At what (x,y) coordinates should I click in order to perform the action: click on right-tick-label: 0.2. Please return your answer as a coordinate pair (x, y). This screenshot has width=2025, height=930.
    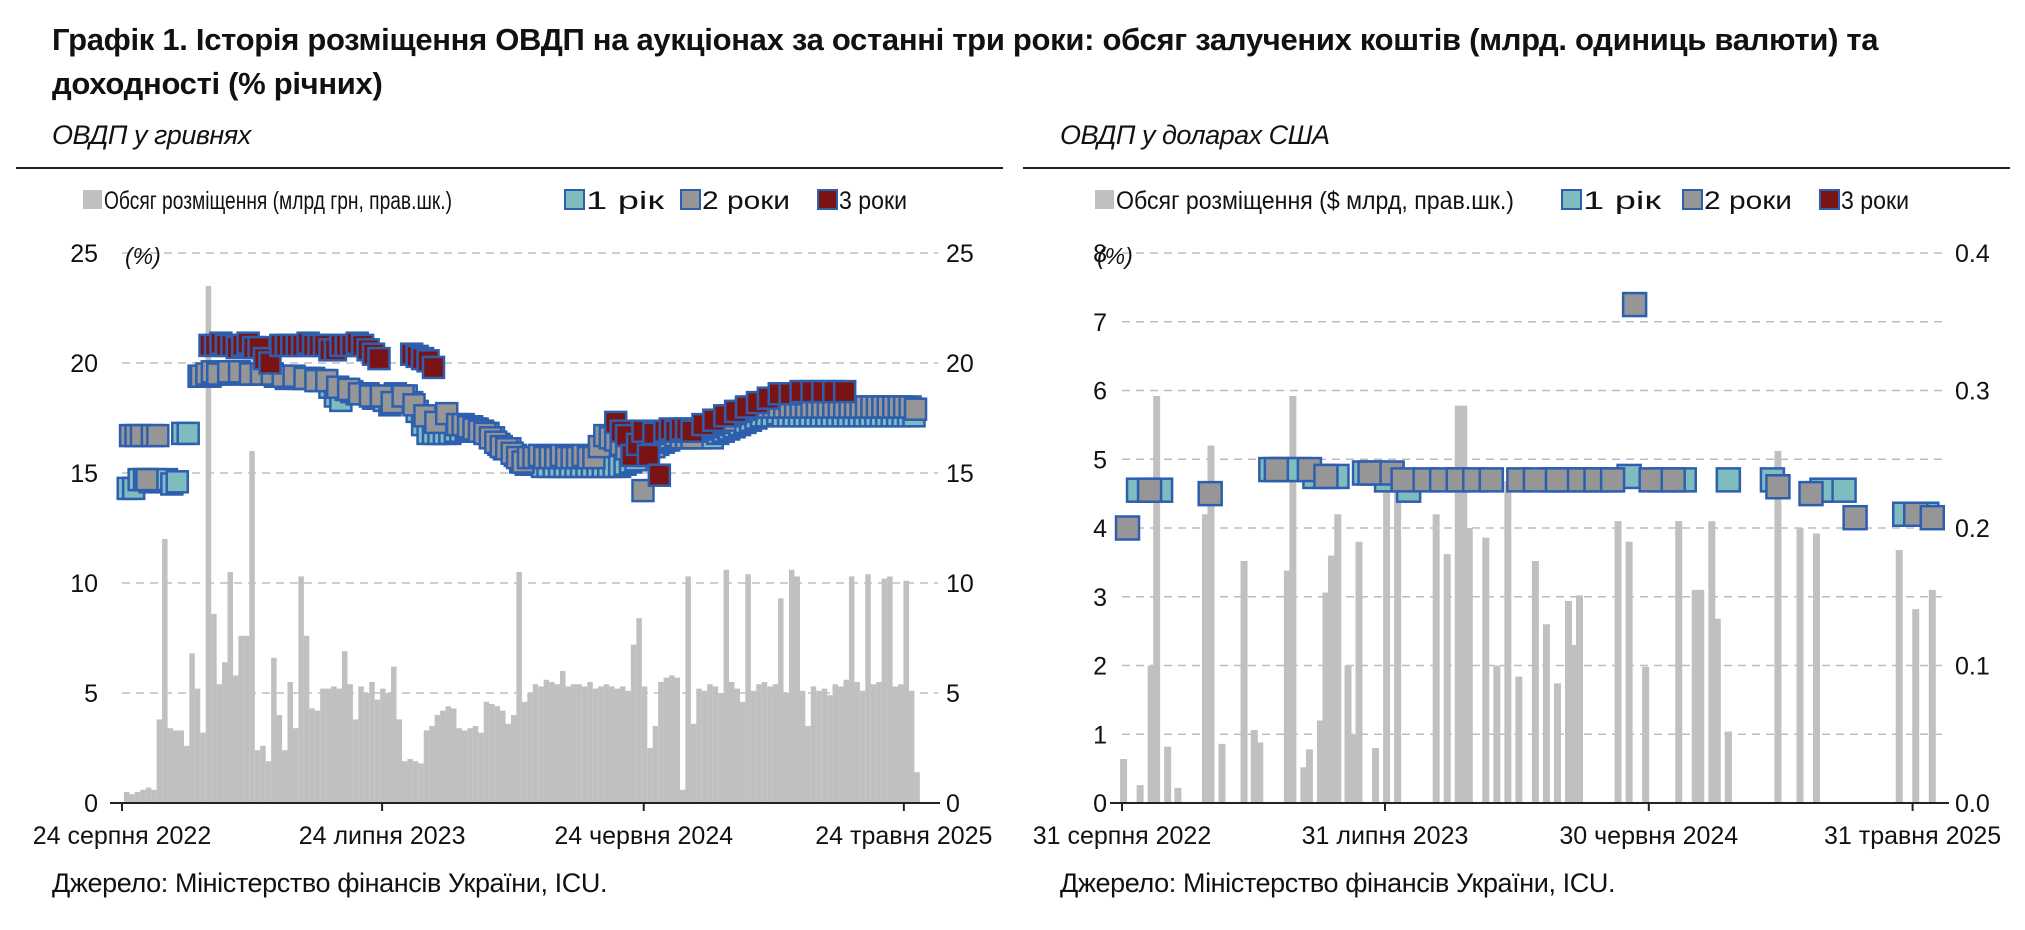
    Looking at the image, I should click on (1972, 529).